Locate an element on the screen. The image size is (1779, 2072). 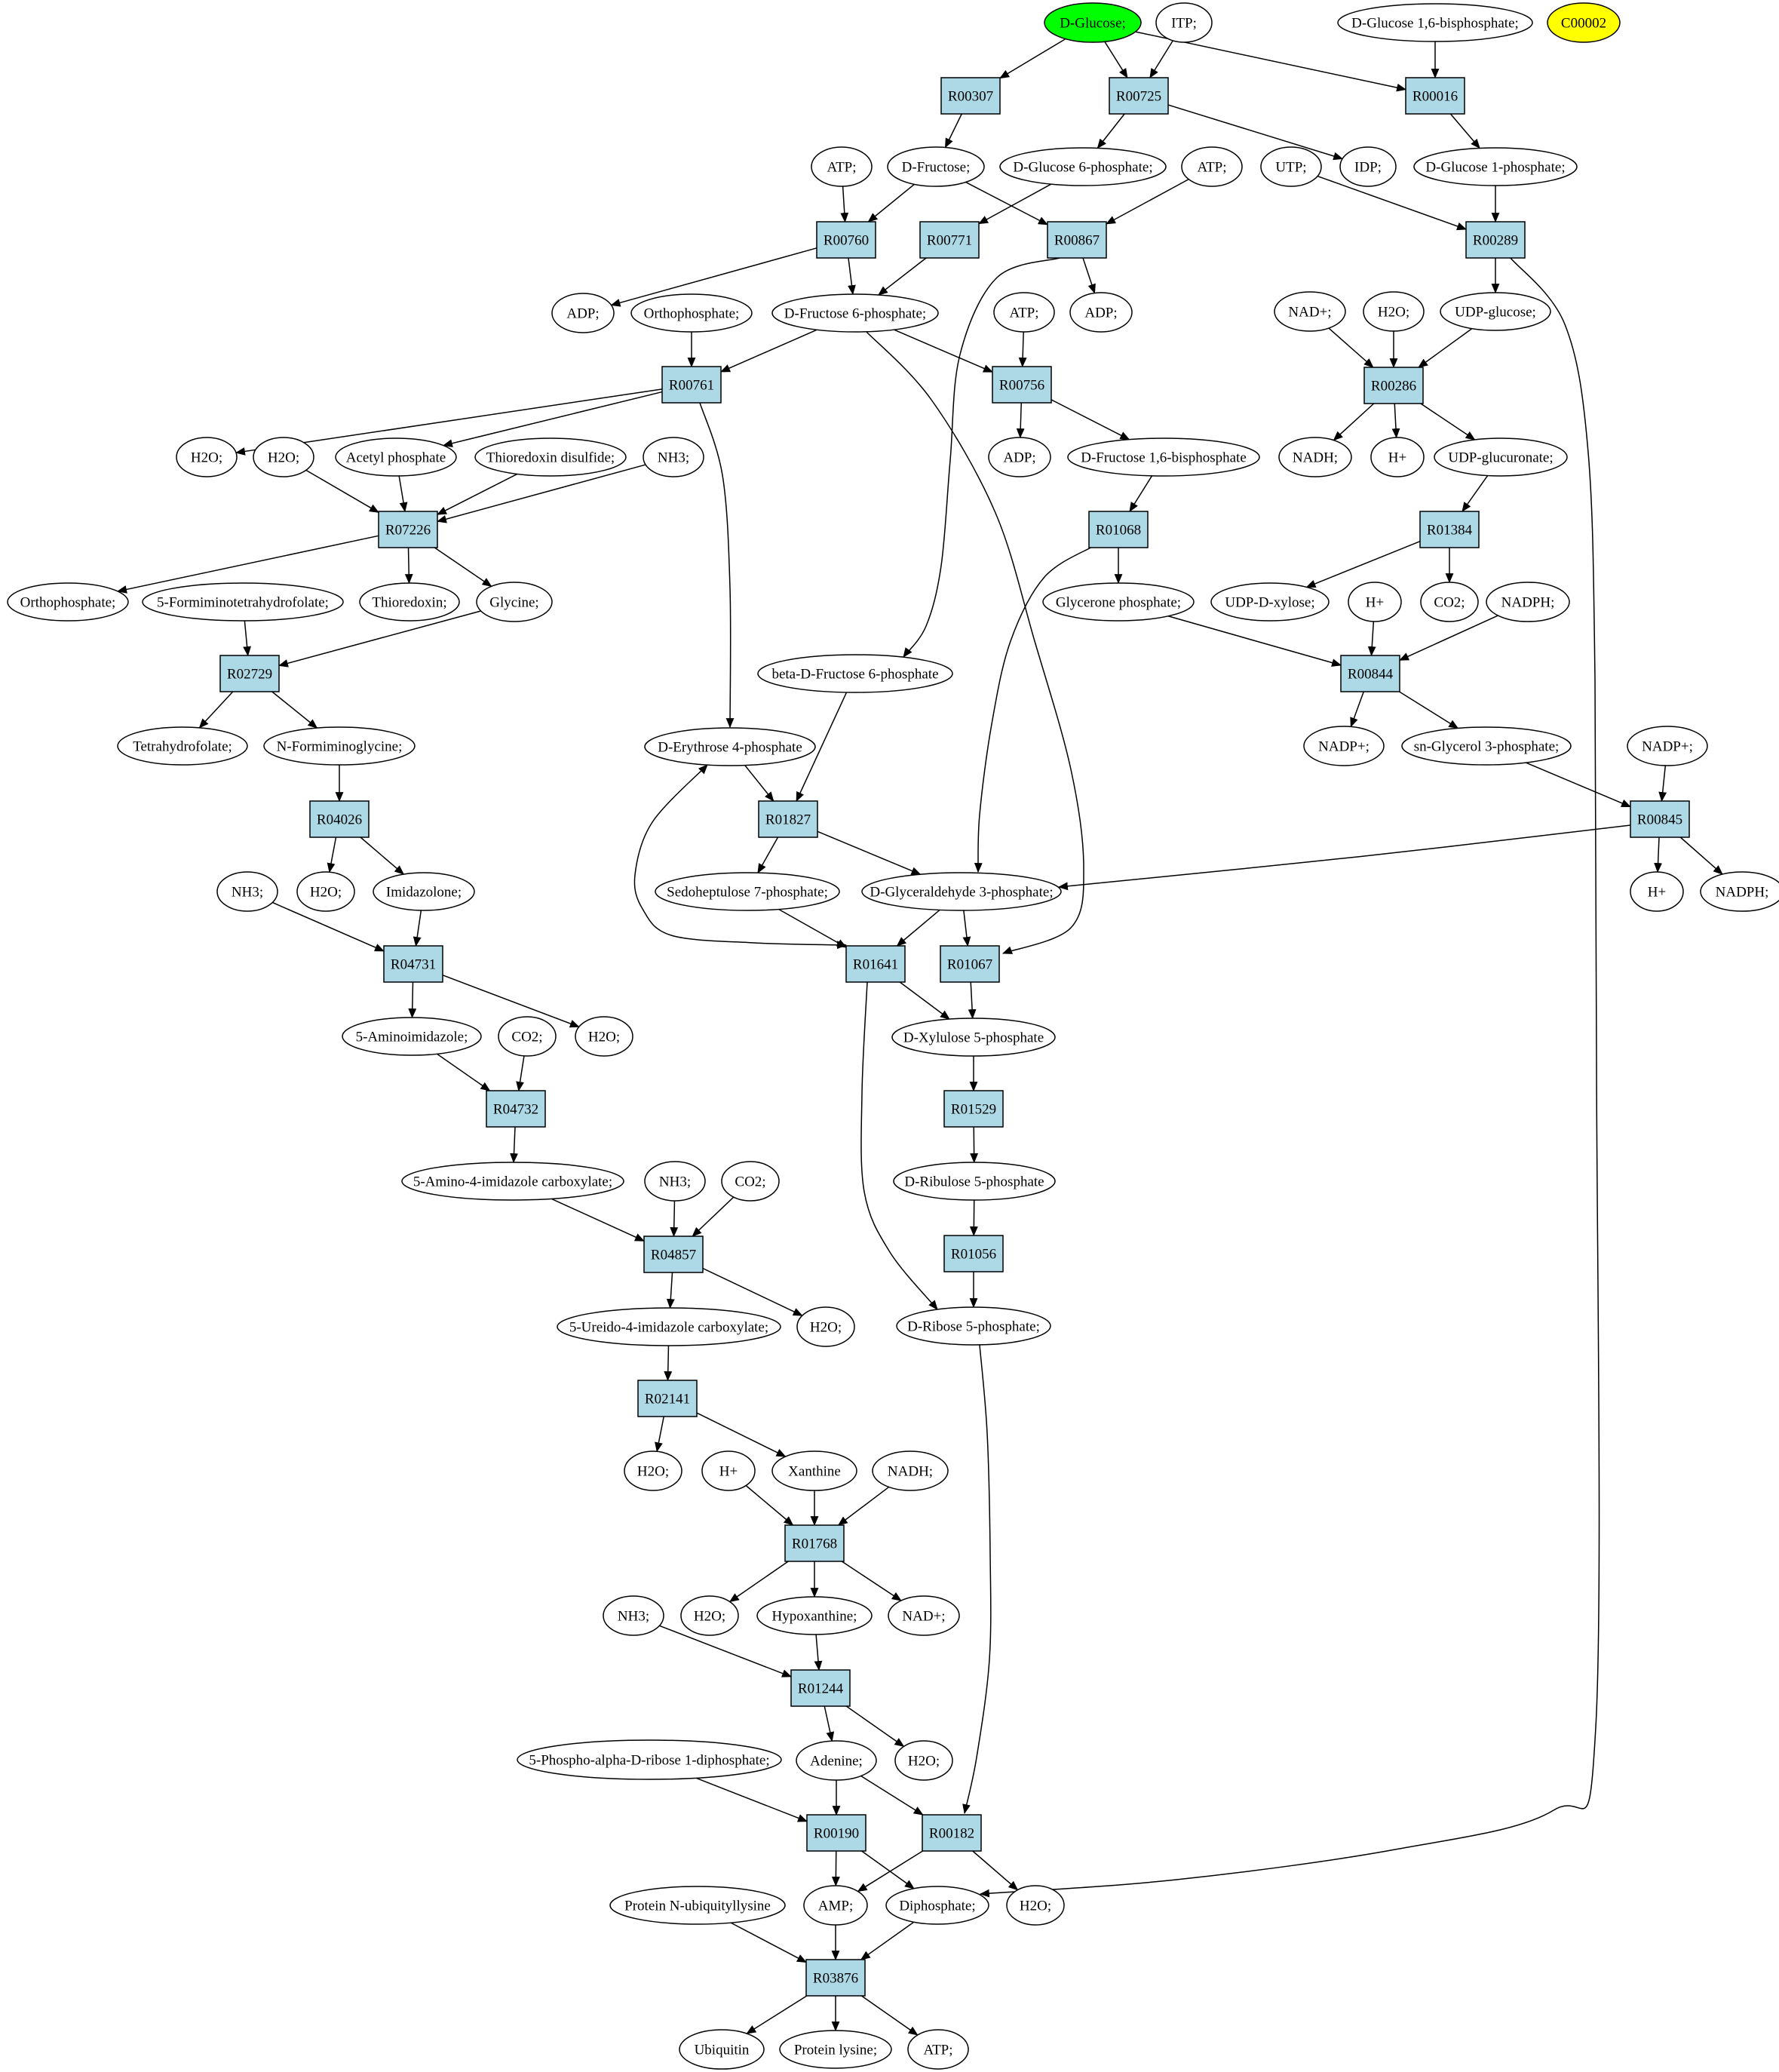
edge-R00760-adp1 is located at coordinates (713, 277).